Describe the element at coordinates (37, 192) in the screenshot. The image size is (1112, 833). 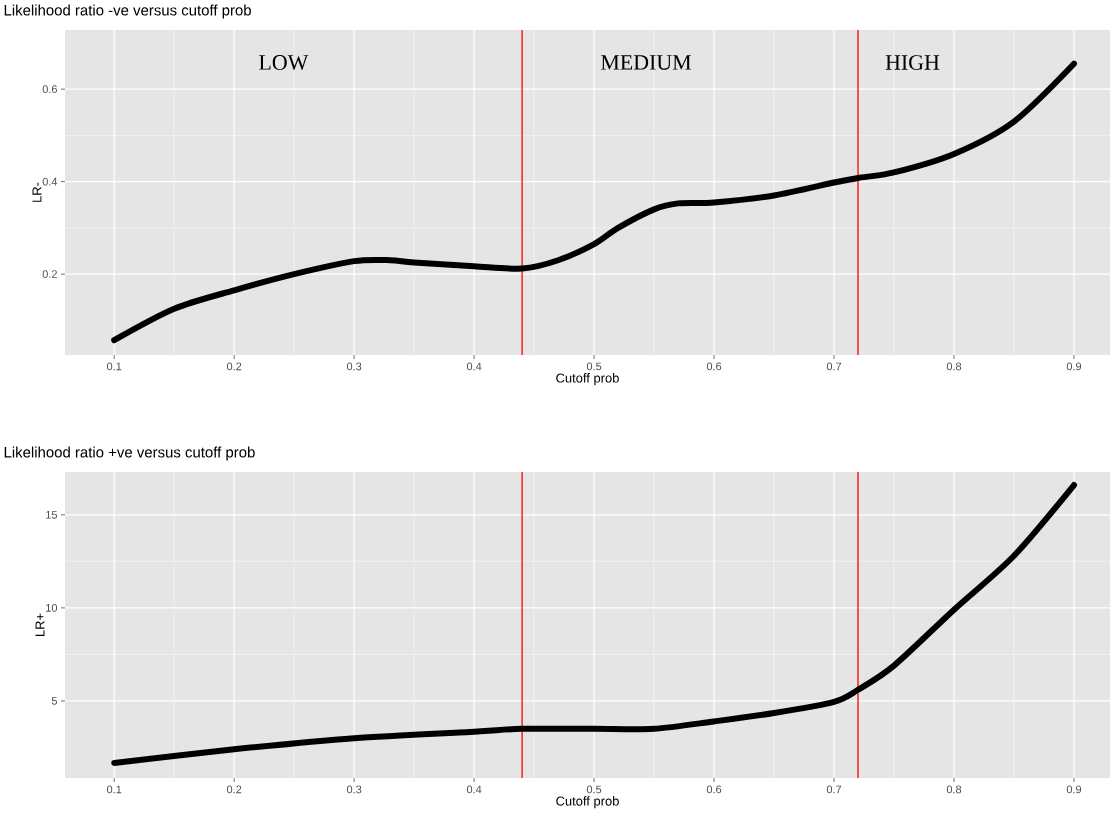
I see `y-axis-title: LR-` at that location.